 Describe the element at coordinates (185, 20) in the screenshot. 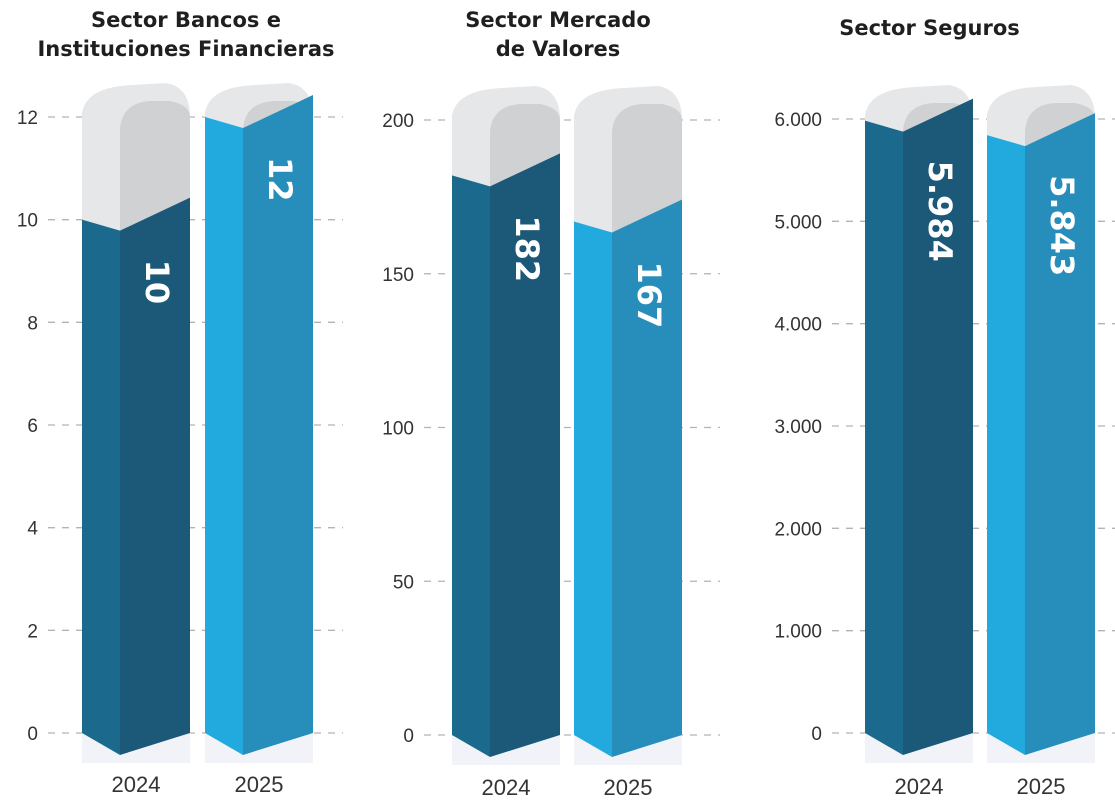

I see `chart-title-line-1: Sector Bancos e` at that location.